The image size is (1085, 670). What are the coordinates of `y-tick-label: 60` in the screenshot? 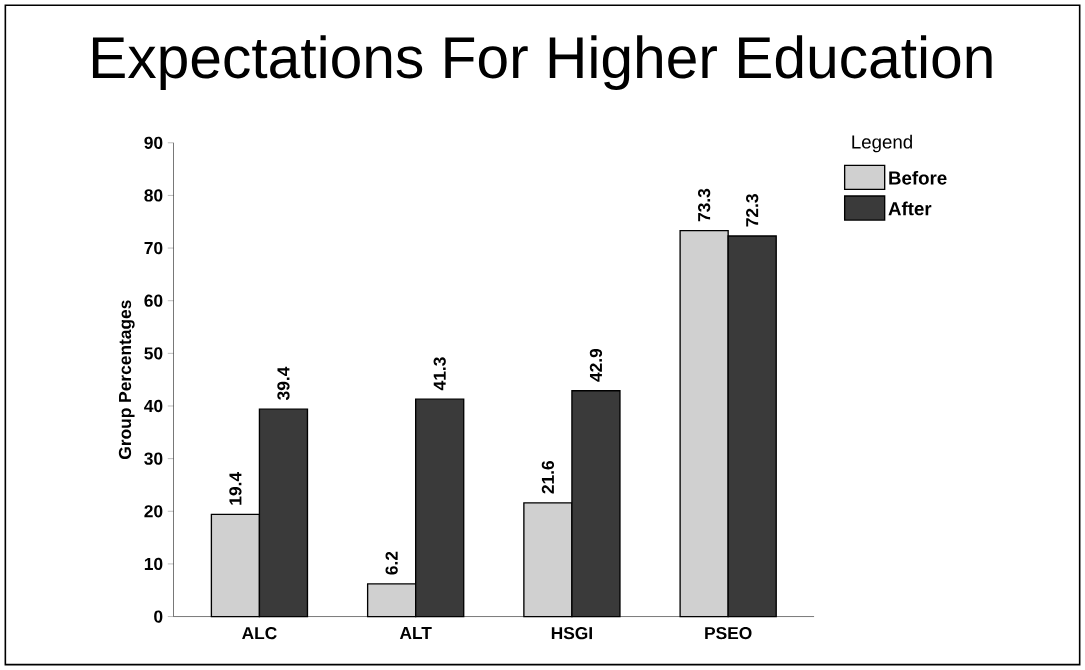 It's located at (153, 300).